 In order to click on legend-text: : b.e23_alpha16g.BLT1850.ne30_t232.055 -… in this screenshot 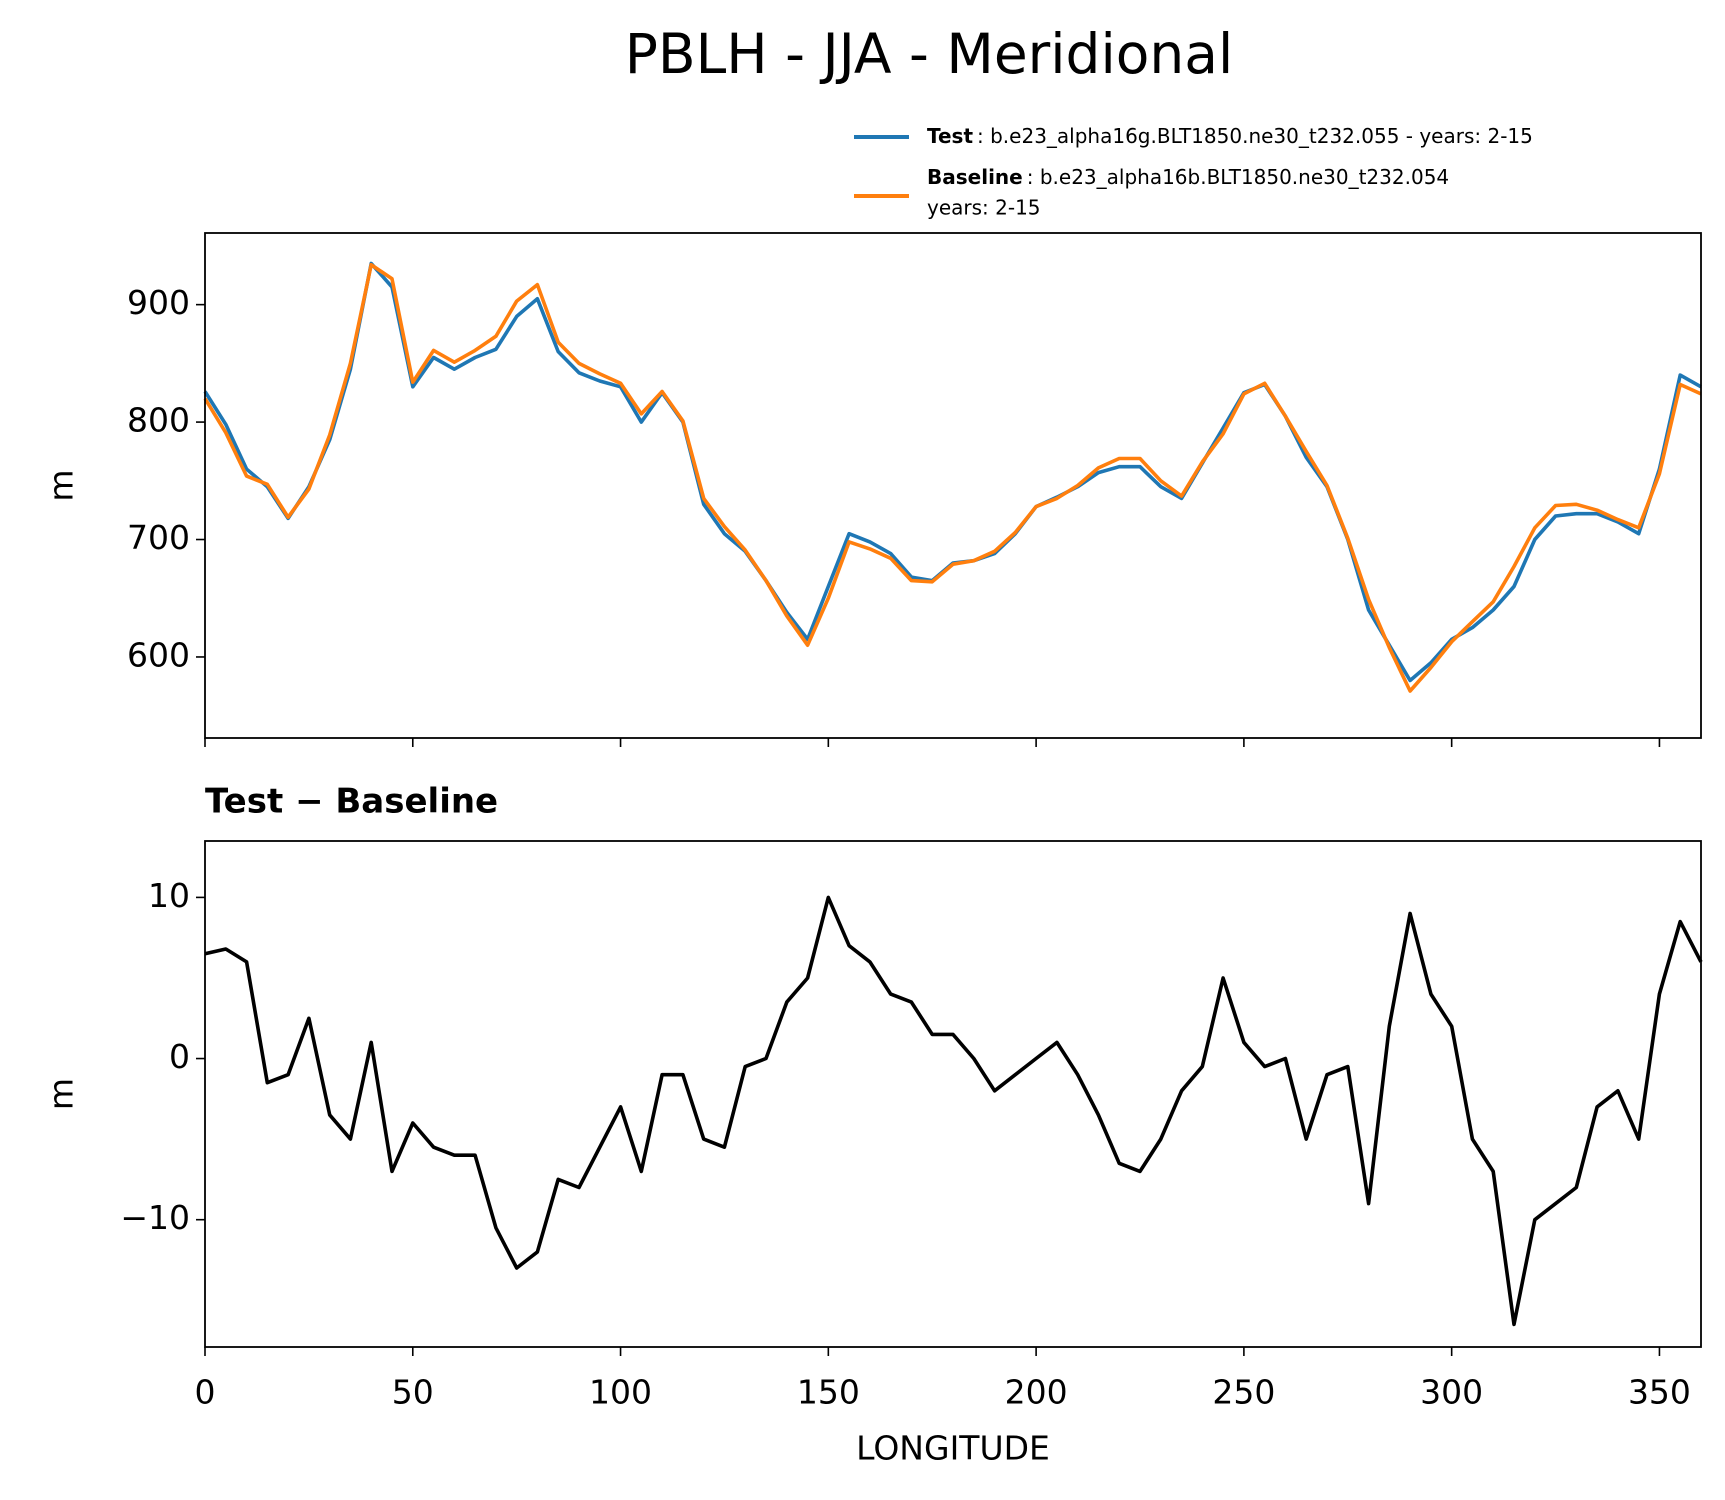, I will do `click(1255, 136)`.